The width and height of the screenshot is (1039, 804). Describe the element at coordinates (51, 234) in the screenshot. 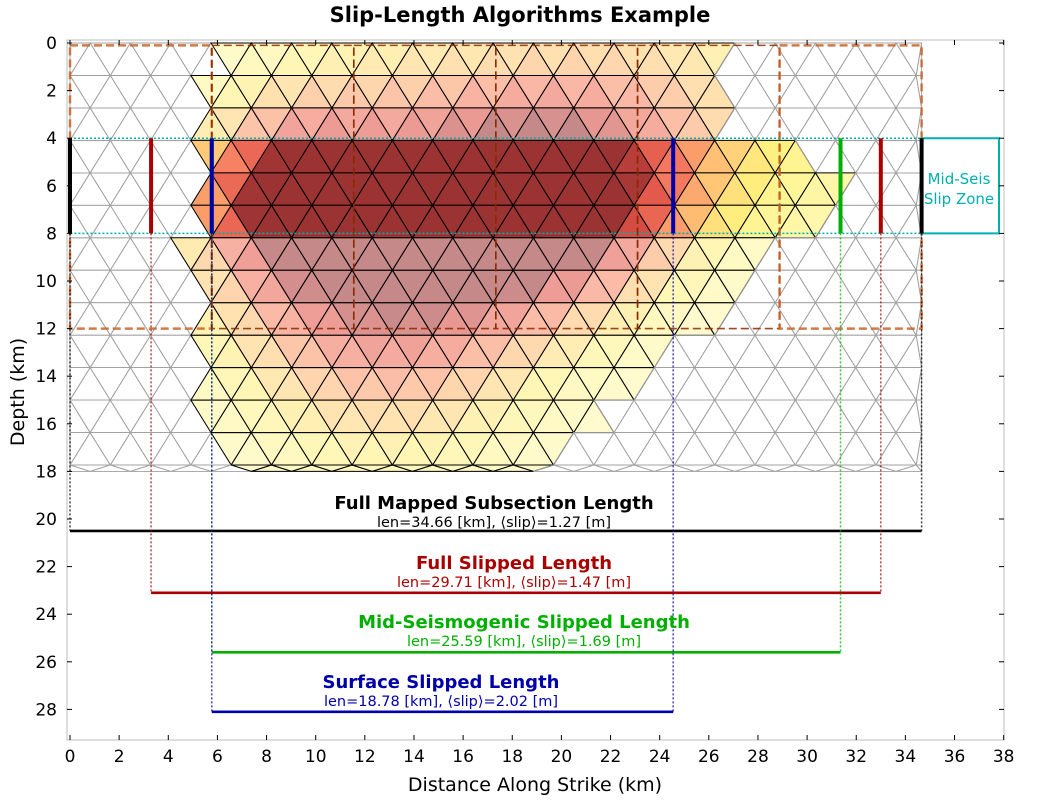

I see `y-tick-label: 8` at that location.